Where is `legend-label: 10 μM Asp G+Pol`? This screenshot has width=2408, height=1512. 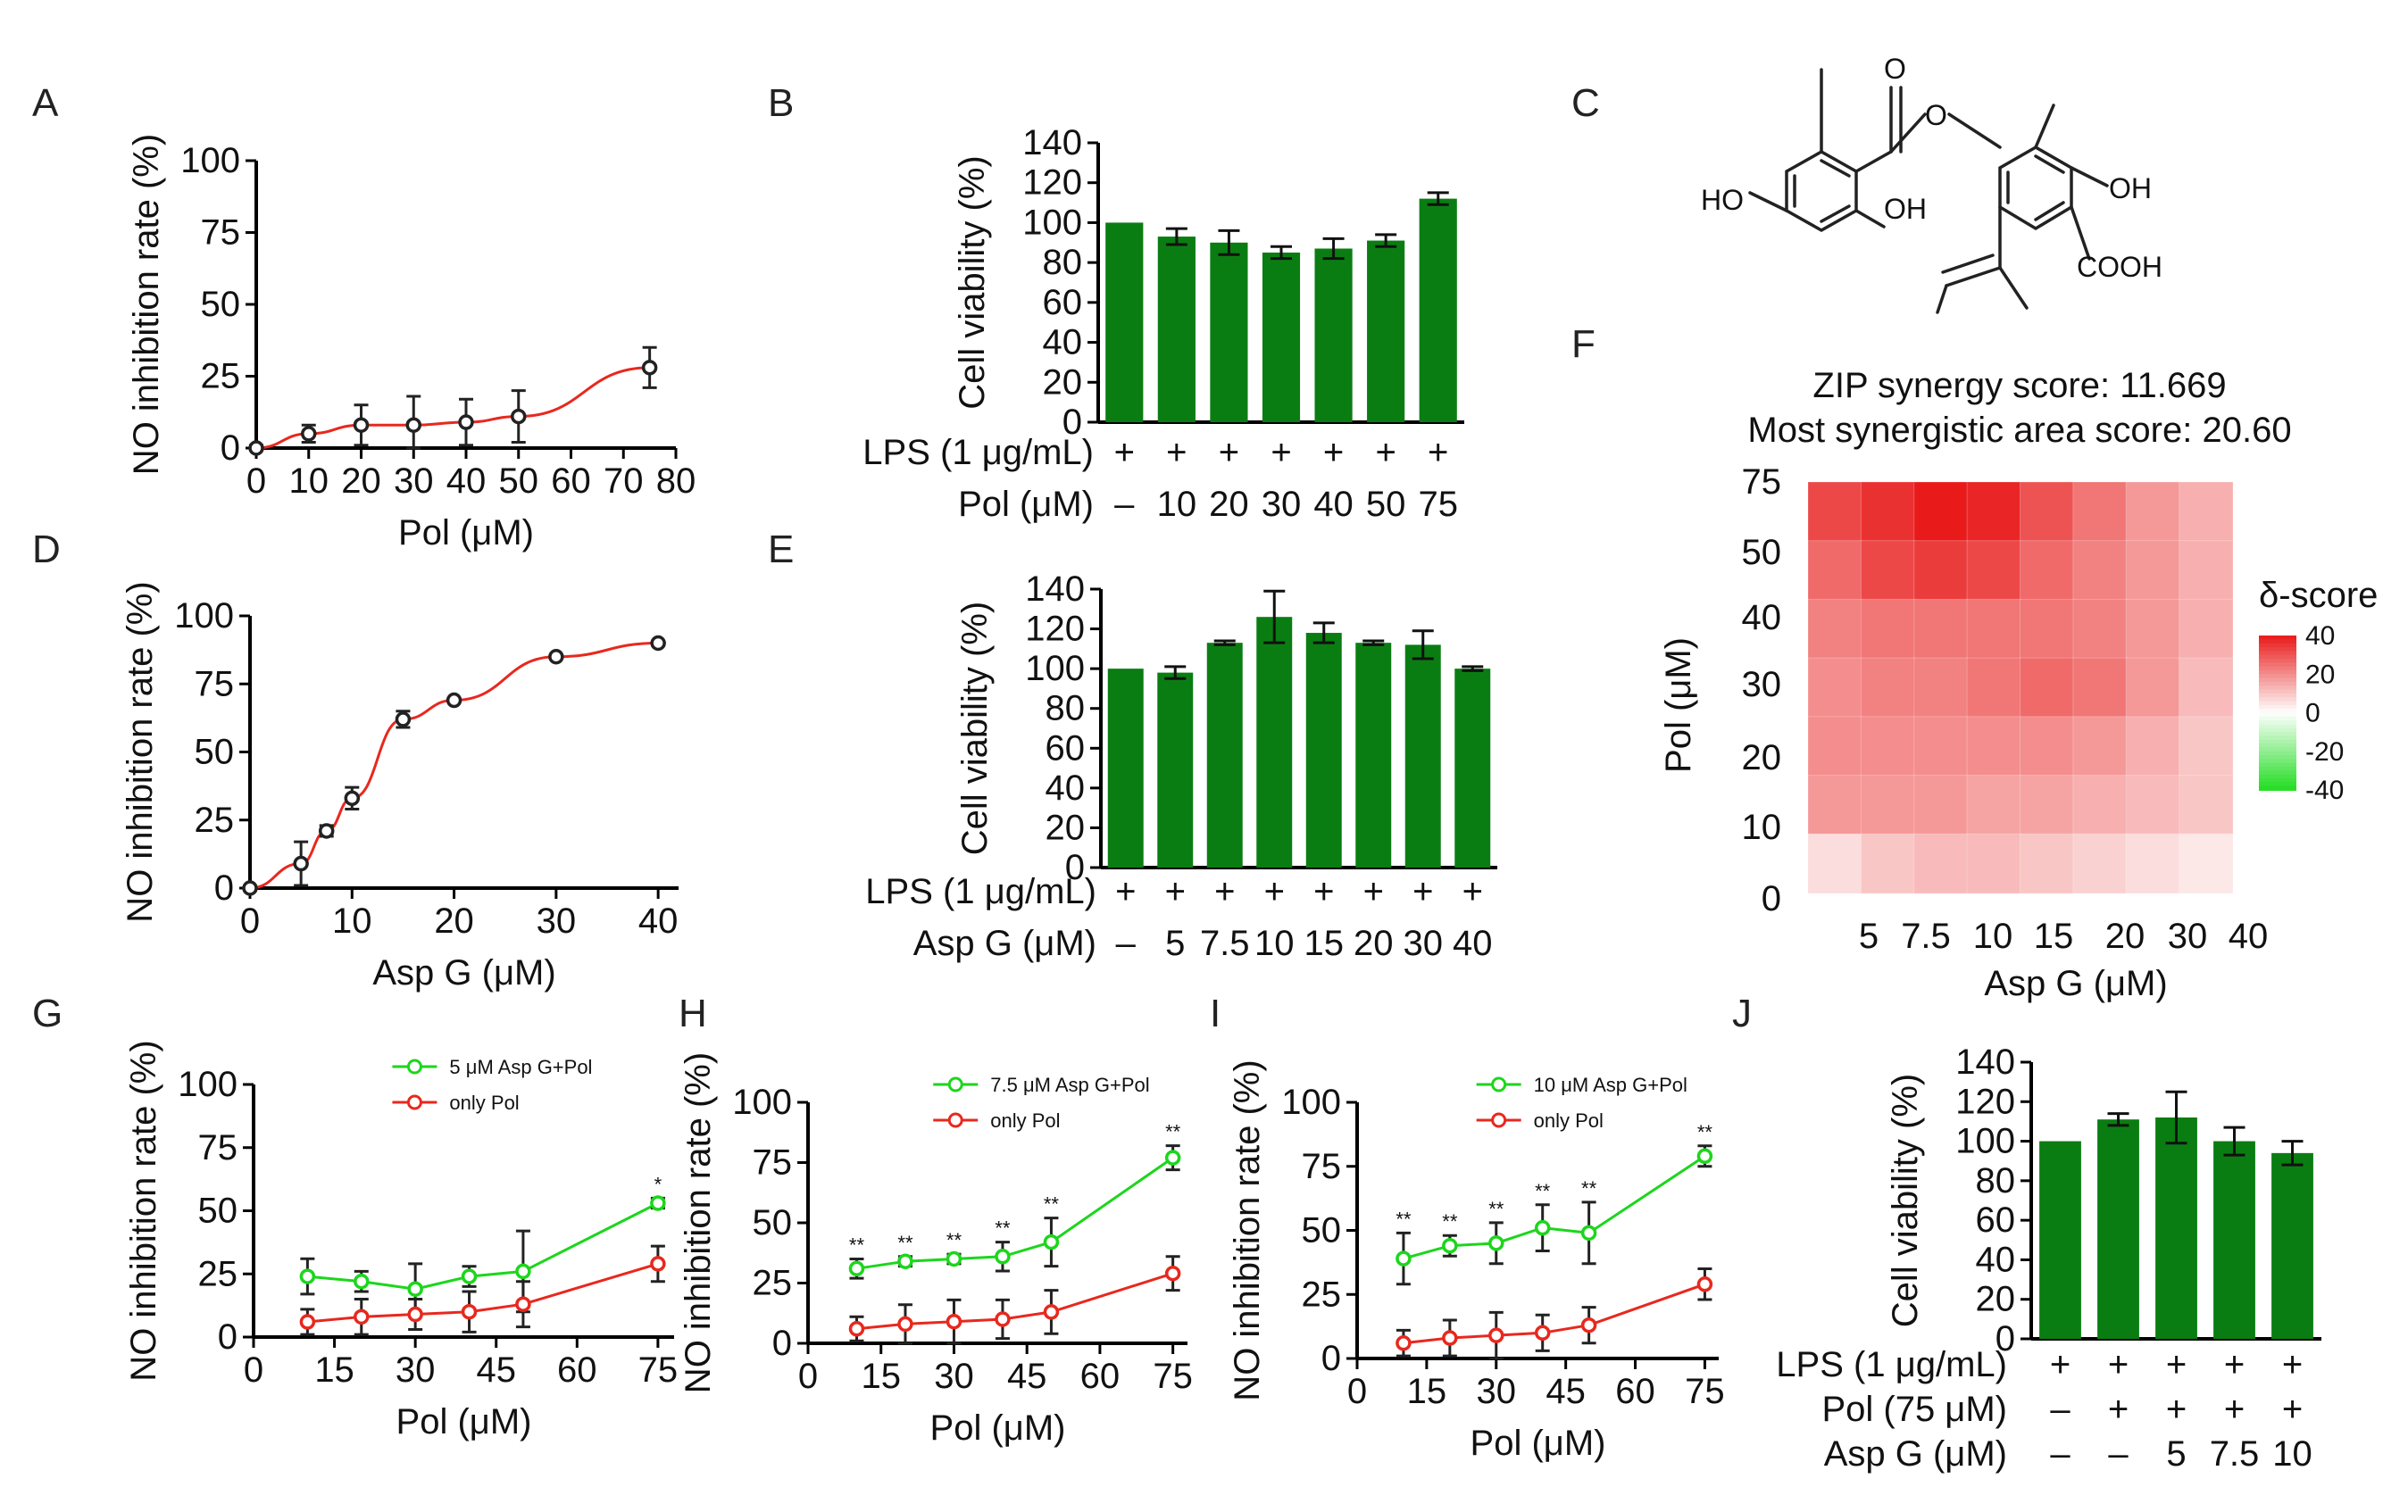
legend-label: 10 μM Asp G+Pol is located at coordinates (1611, 1085).